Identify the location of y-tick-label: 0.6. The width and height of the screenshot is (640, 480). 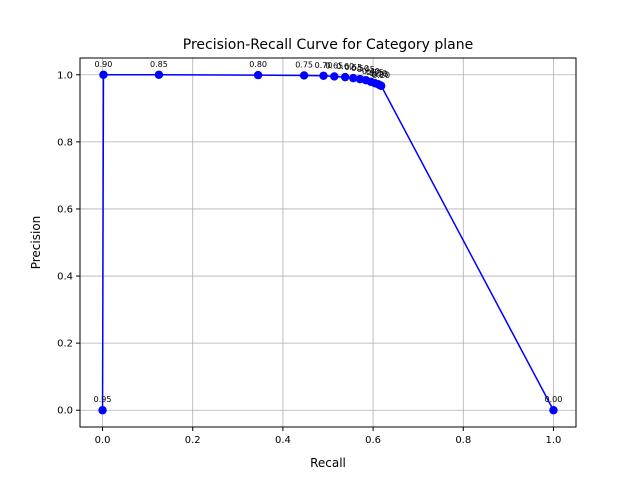
(65, 209).